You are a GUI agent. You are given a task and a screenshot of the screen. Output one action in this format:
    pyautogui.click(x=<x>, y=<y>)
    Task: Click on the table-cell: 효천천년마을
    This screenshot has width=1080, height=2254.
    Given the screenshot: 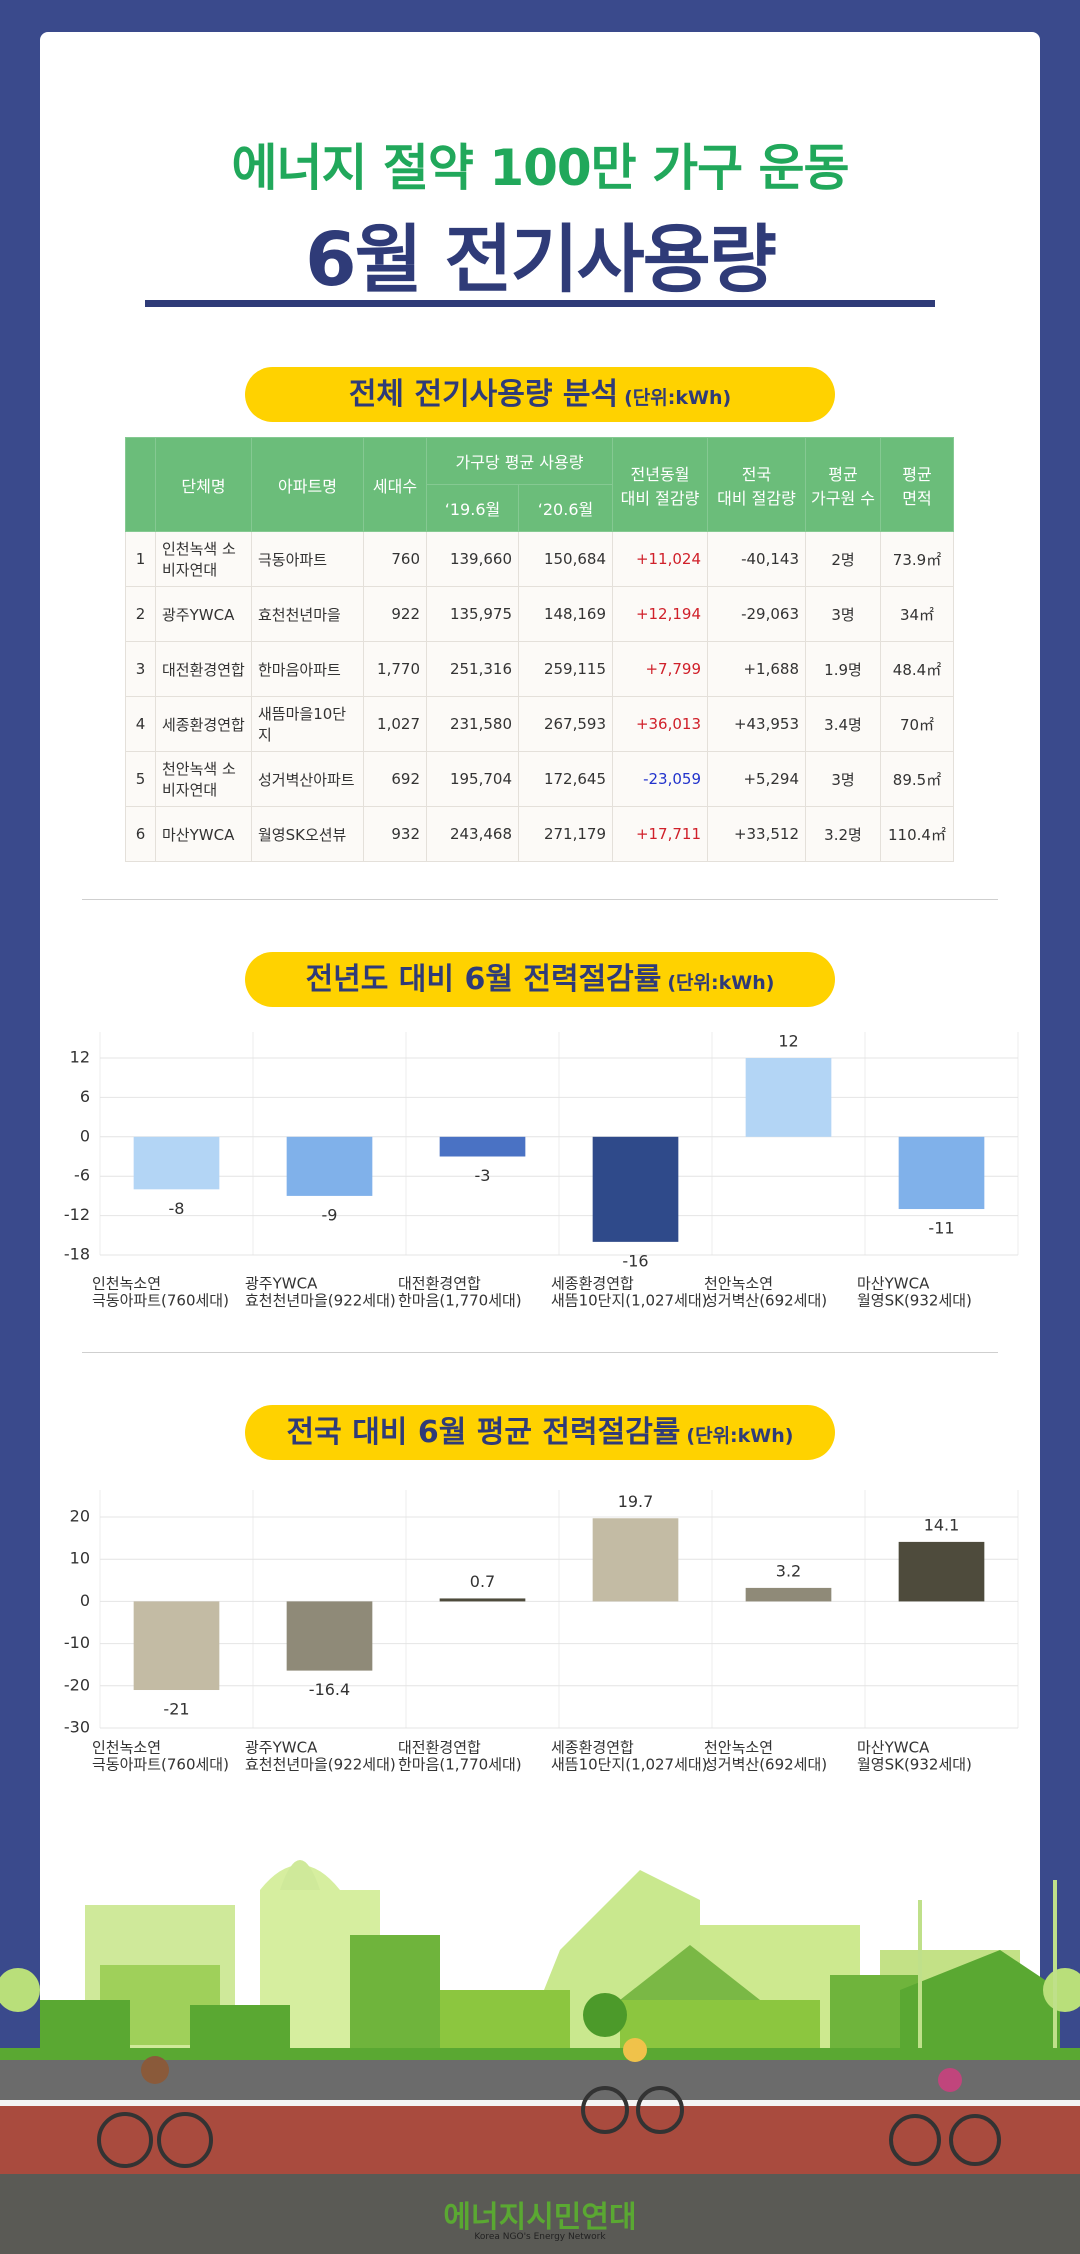 What is the action you would take?
    pyautogui.click(x=307, y=614)
    